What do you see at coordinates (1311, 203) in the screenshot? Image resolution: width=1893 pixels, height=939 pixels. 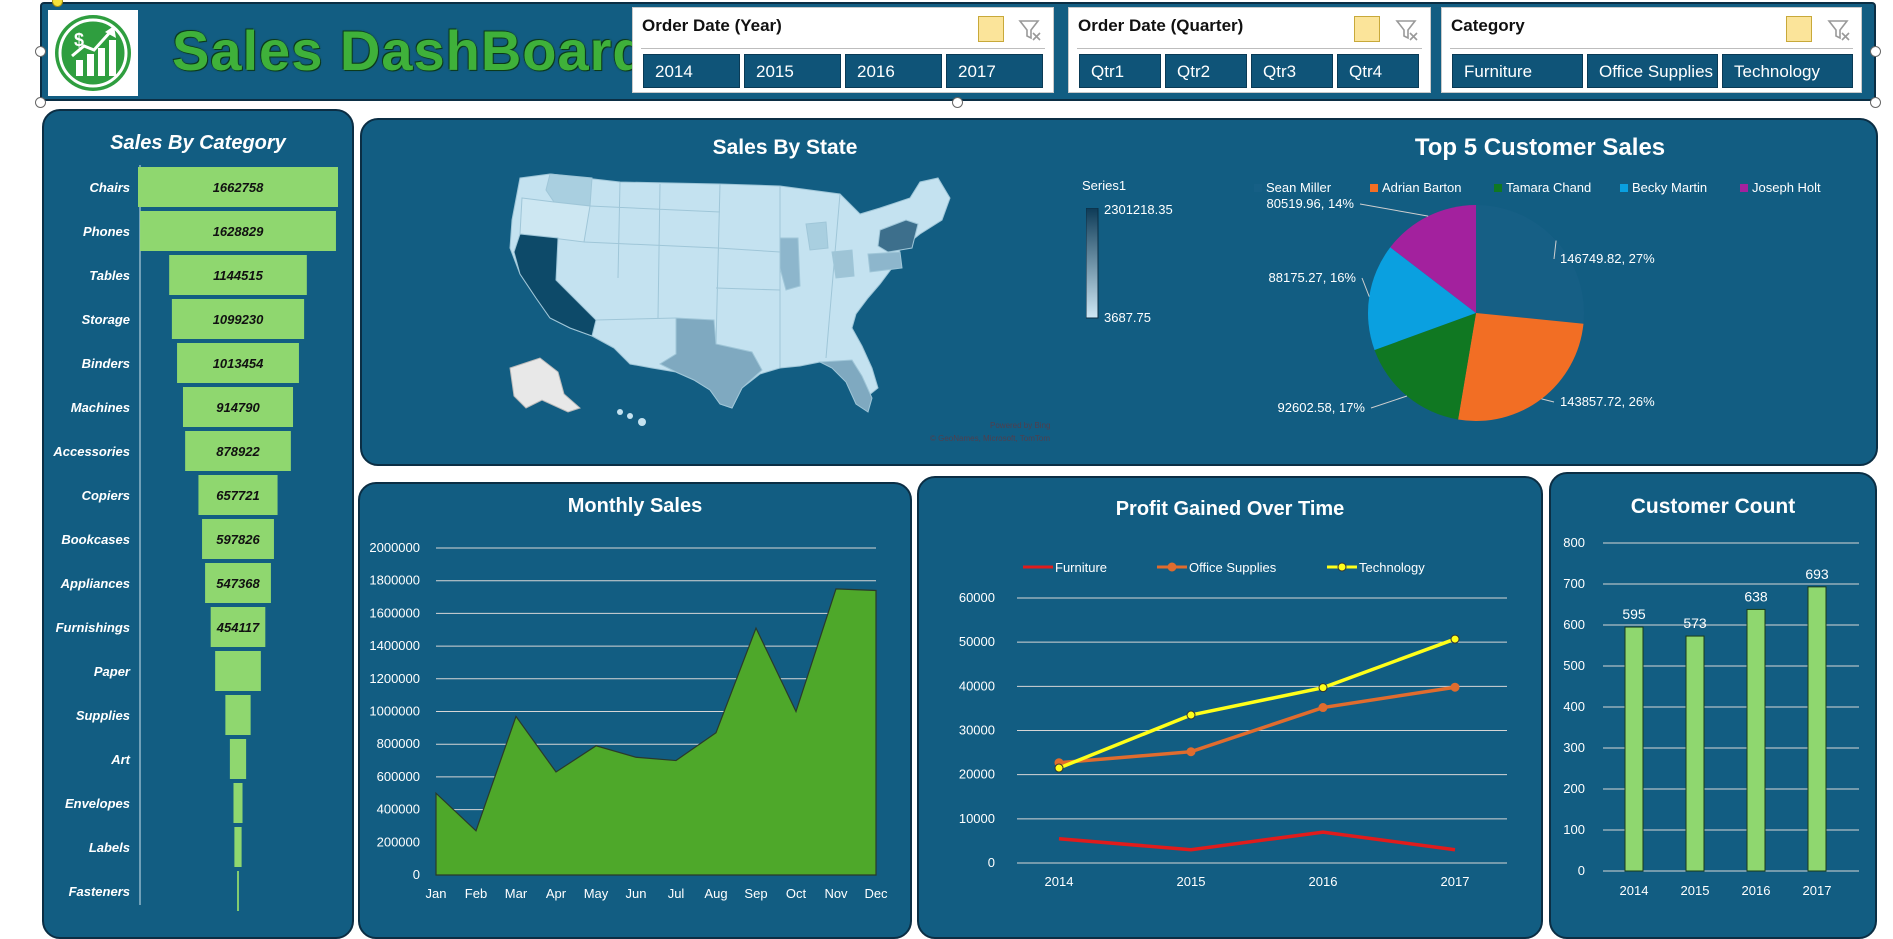 I see `pie-data-label: 80519.96, 14%` at bounding box center [1311, 203].